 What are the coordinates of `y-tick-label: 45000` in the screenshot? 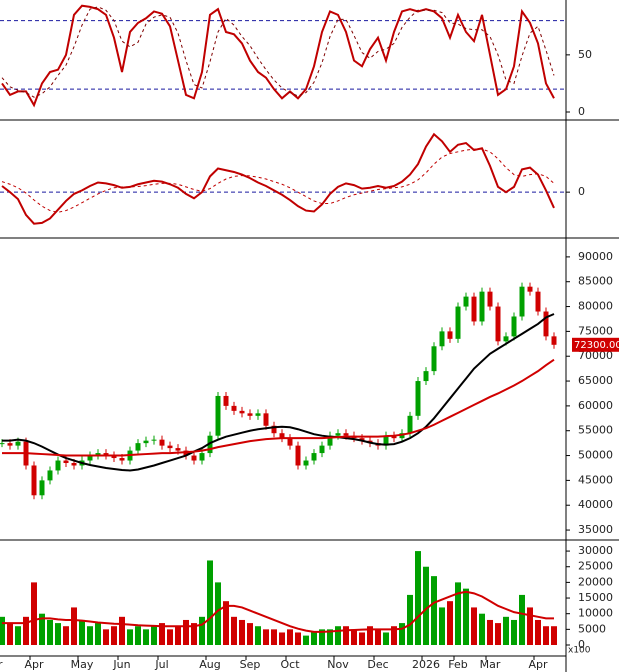 It's located at (595, 479).